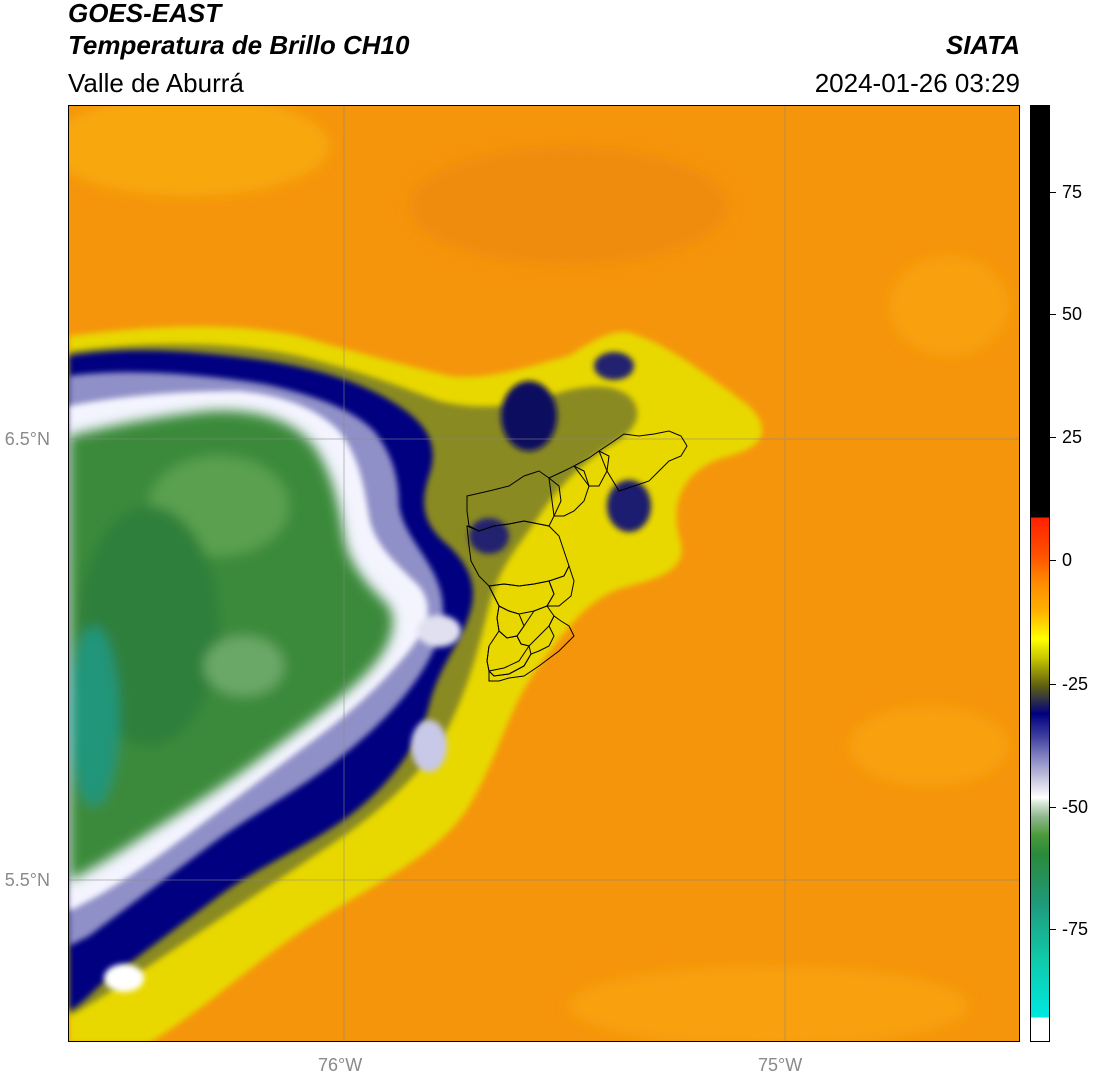  What do you see at coordinates (1075, 929) in the screenshot?
I see `colorbar-tick-label: -75` at bounding box center [1075, 929].